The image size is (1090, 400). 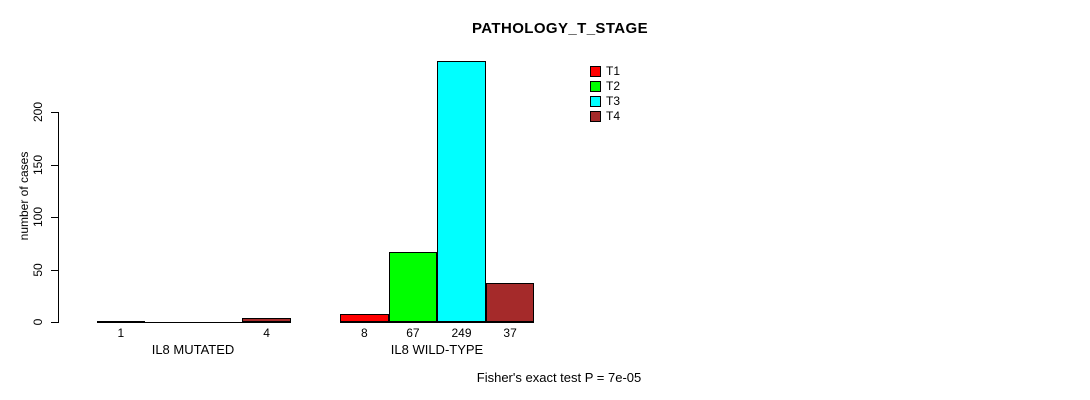 What do you see at coordinates (364, 318) in the screenshot?
I see `bar-t1-wild-type` at bounding box center [364, 318].